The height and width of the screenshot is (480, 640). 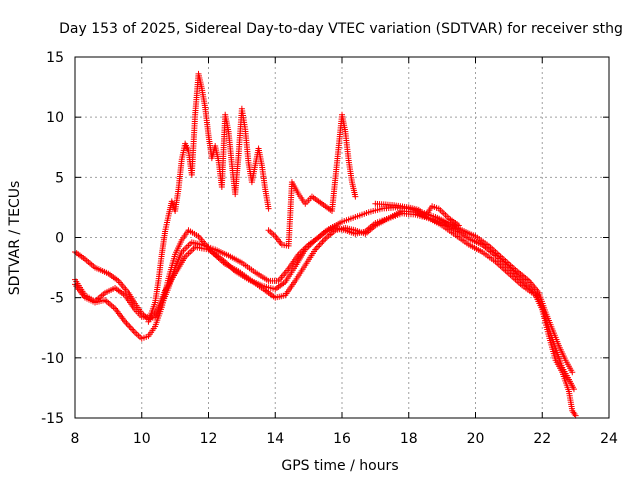 I want to click on x-tick-label: 24, so click(x=609, y=439).